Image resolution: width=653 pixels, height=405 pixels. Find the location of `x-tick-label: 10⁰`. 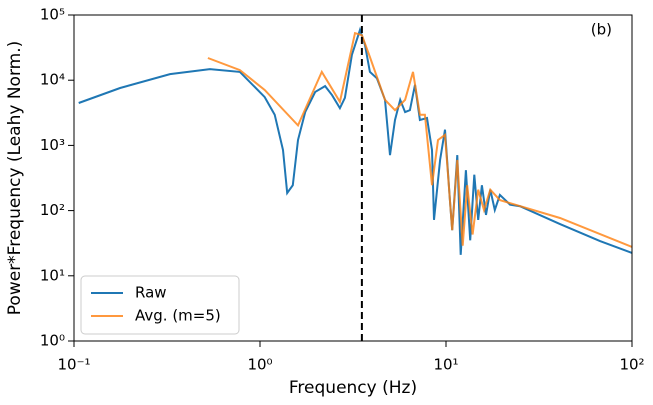

x-tick-label: 10⁰ is located at coordinates (259, 365).